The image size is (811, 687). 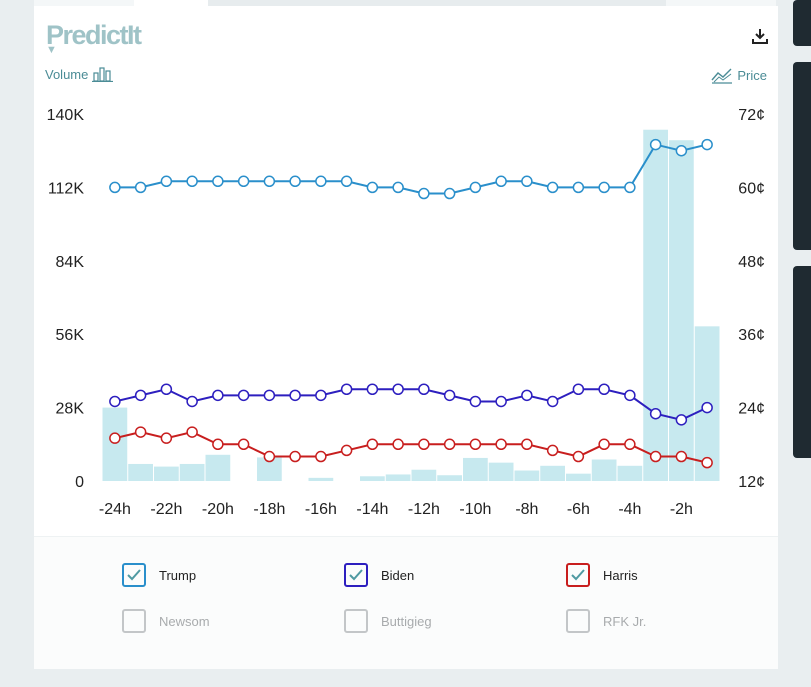 I want to click on download-icon, so click(x=760, y=36).